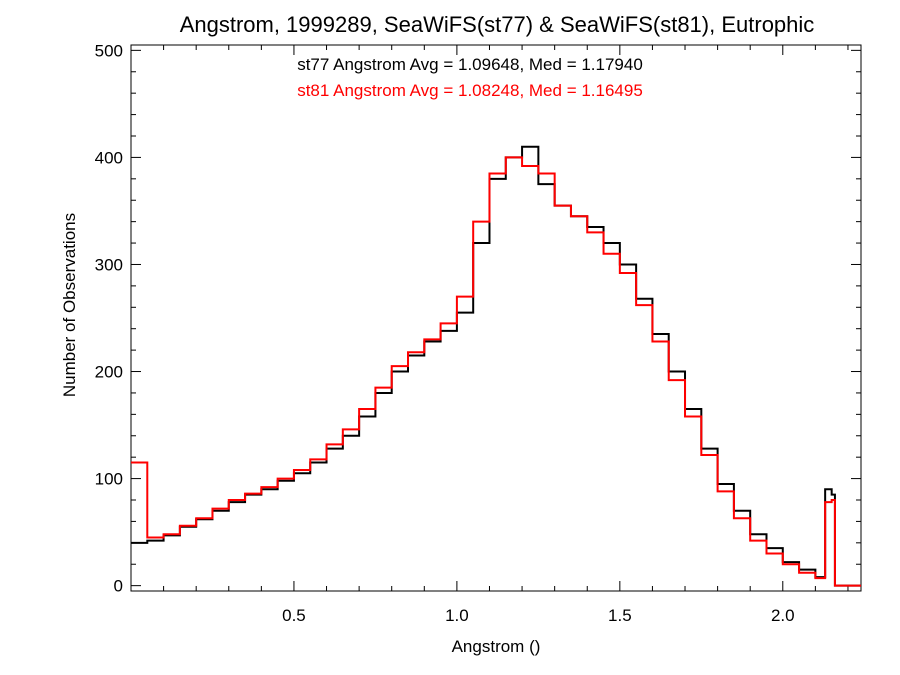  What do you see at coordinates (109, 479) in the screenshot?
I see `y-tick-label: 100` at bounding box center [109, 479].